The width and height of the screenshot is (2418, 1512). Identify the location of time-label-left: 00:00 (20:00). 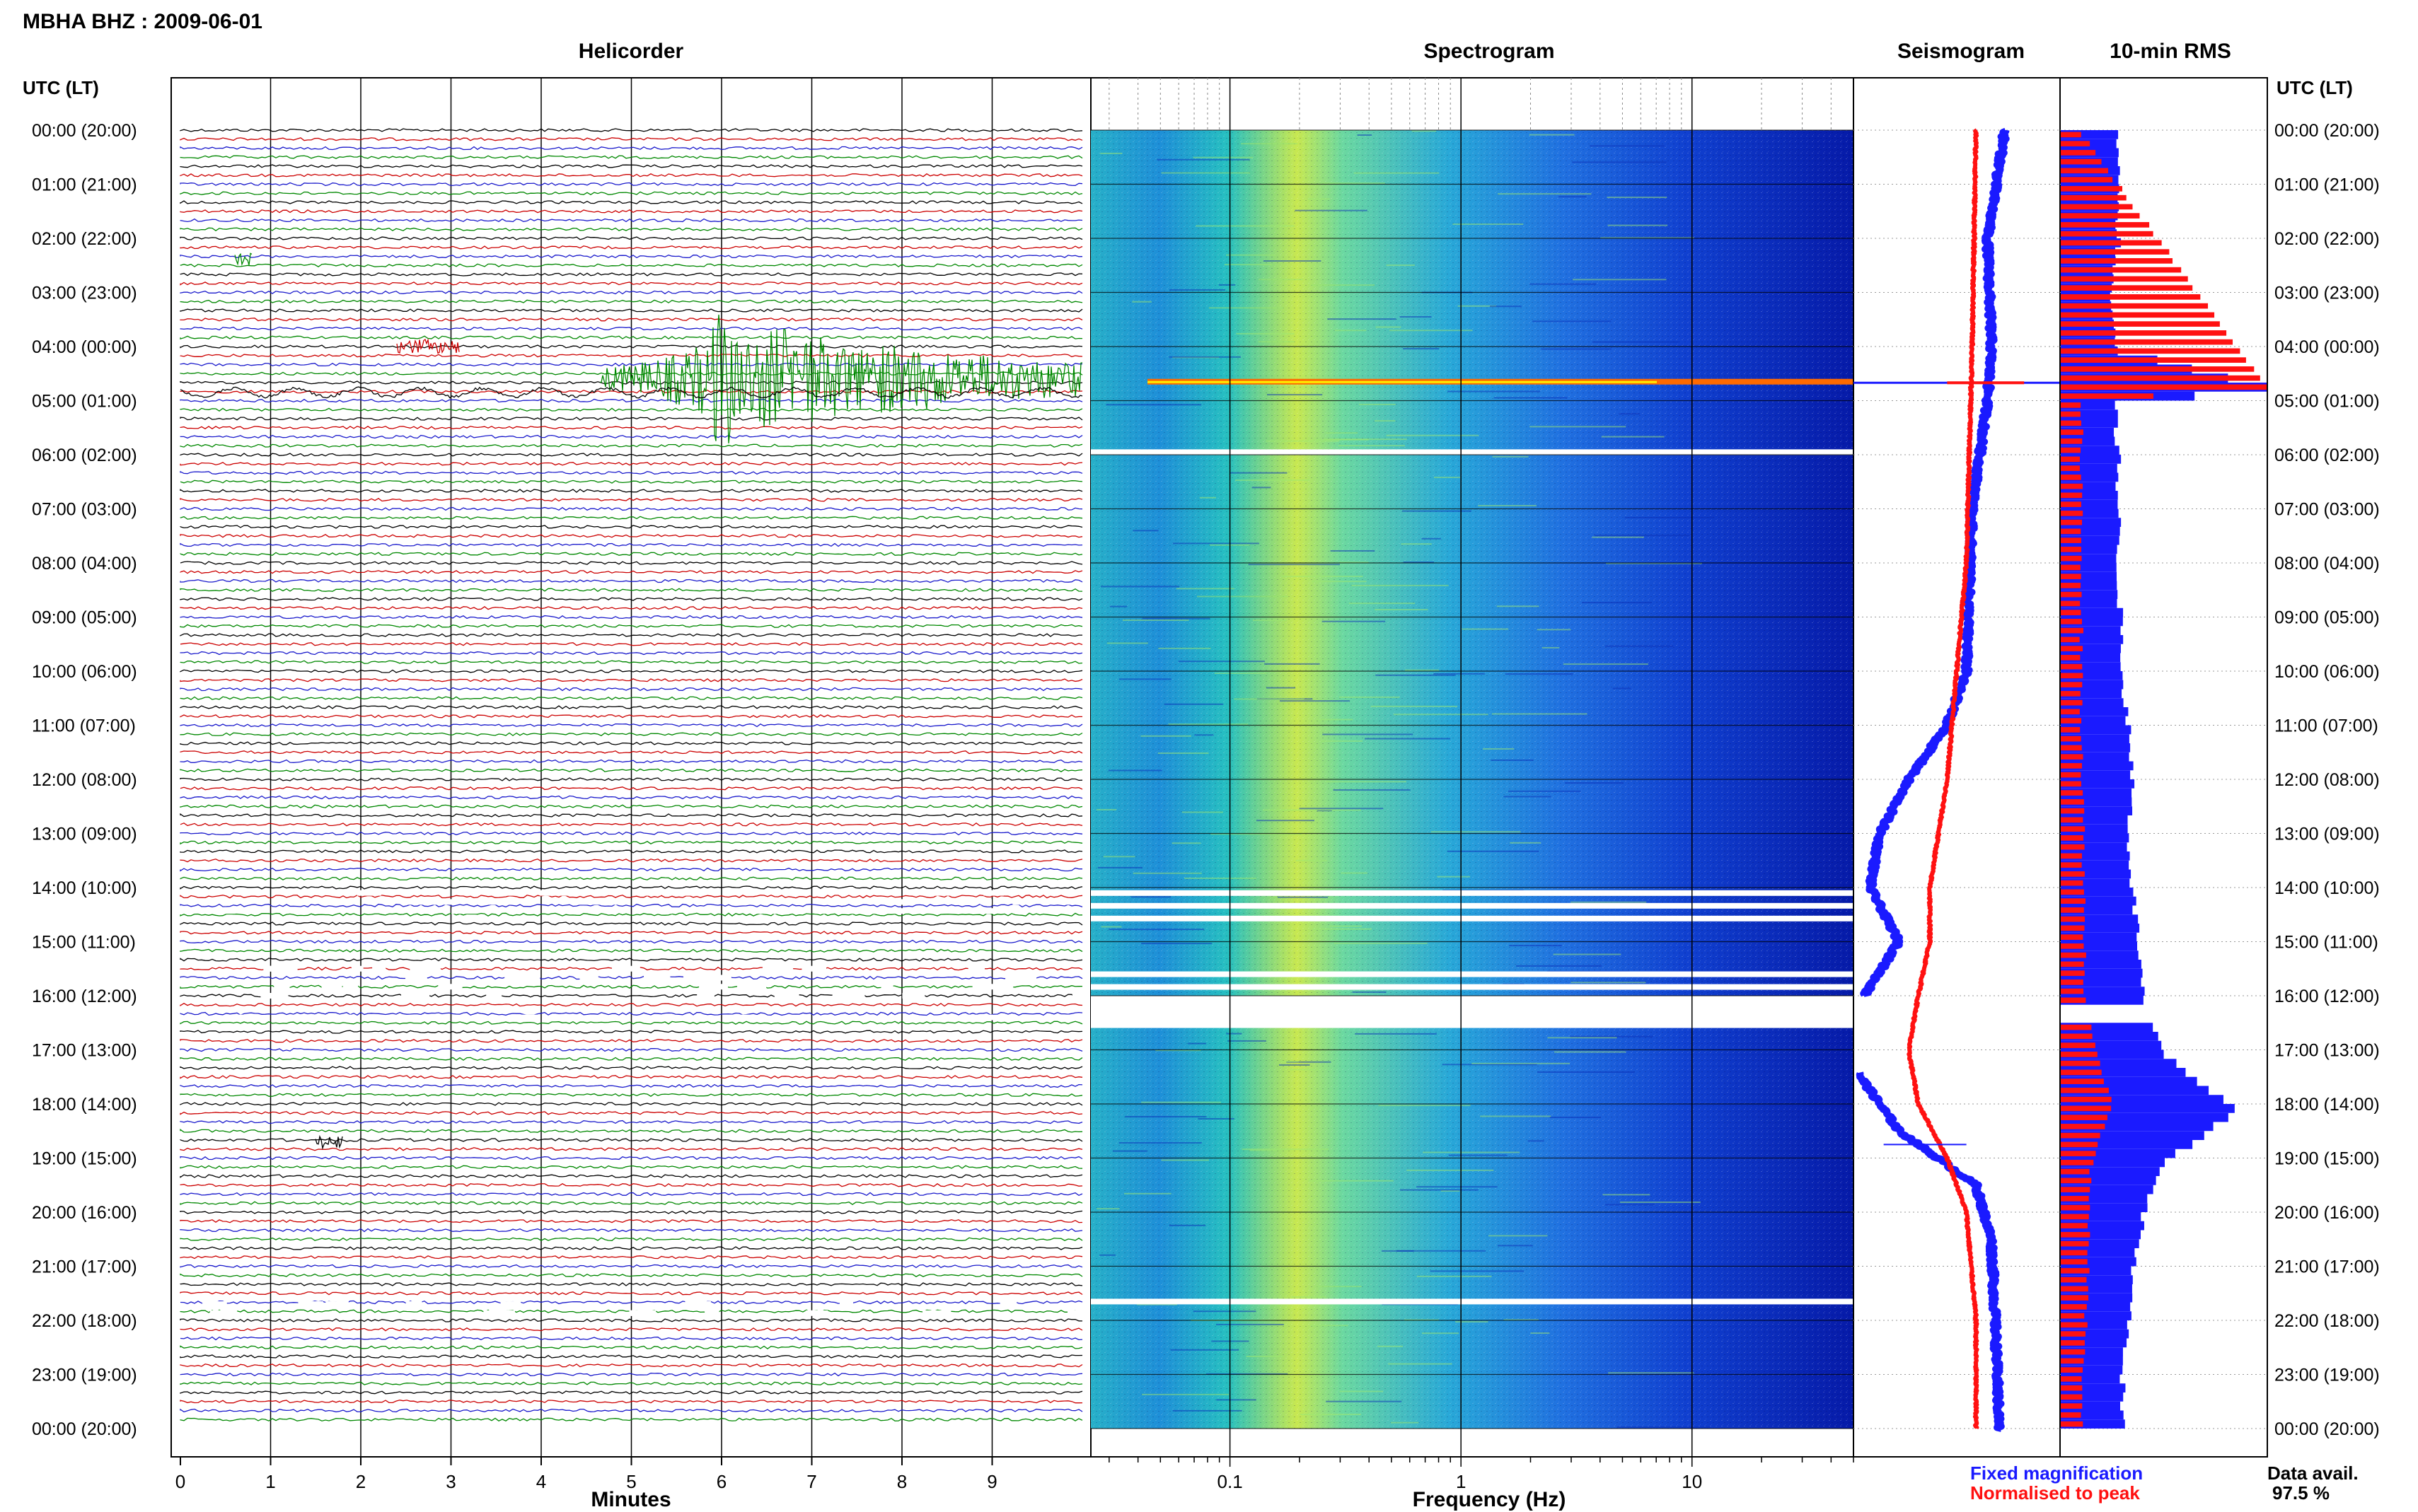
(84, 1429).